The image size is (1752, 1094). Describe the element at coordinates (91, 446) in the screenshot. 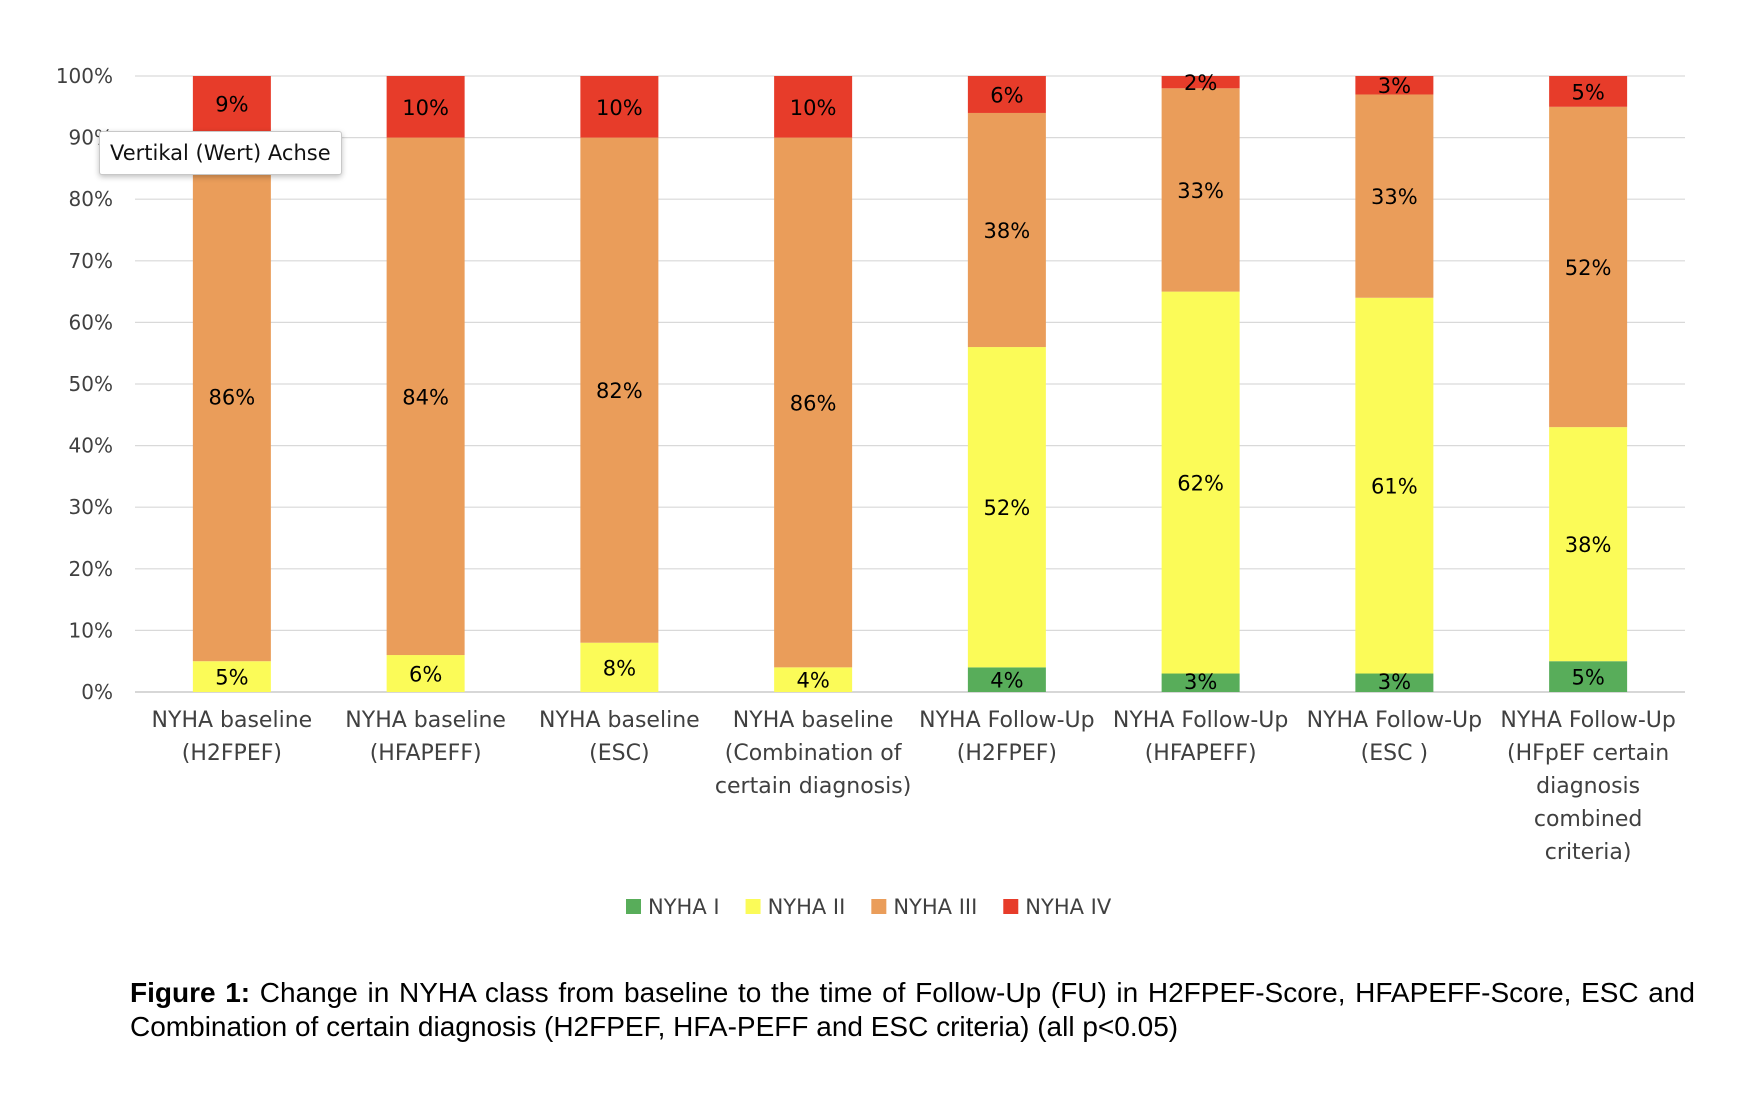

I see `y-tick-label: 40%` at that location.